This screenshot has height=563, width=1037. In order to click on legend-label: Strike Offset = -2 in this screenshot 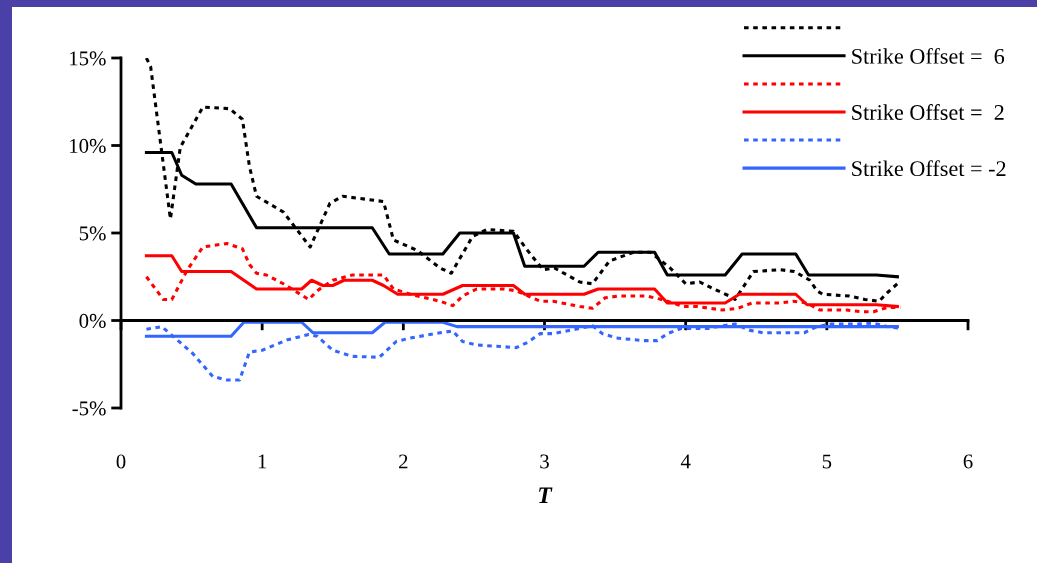, I will do `click(929, 168)`.